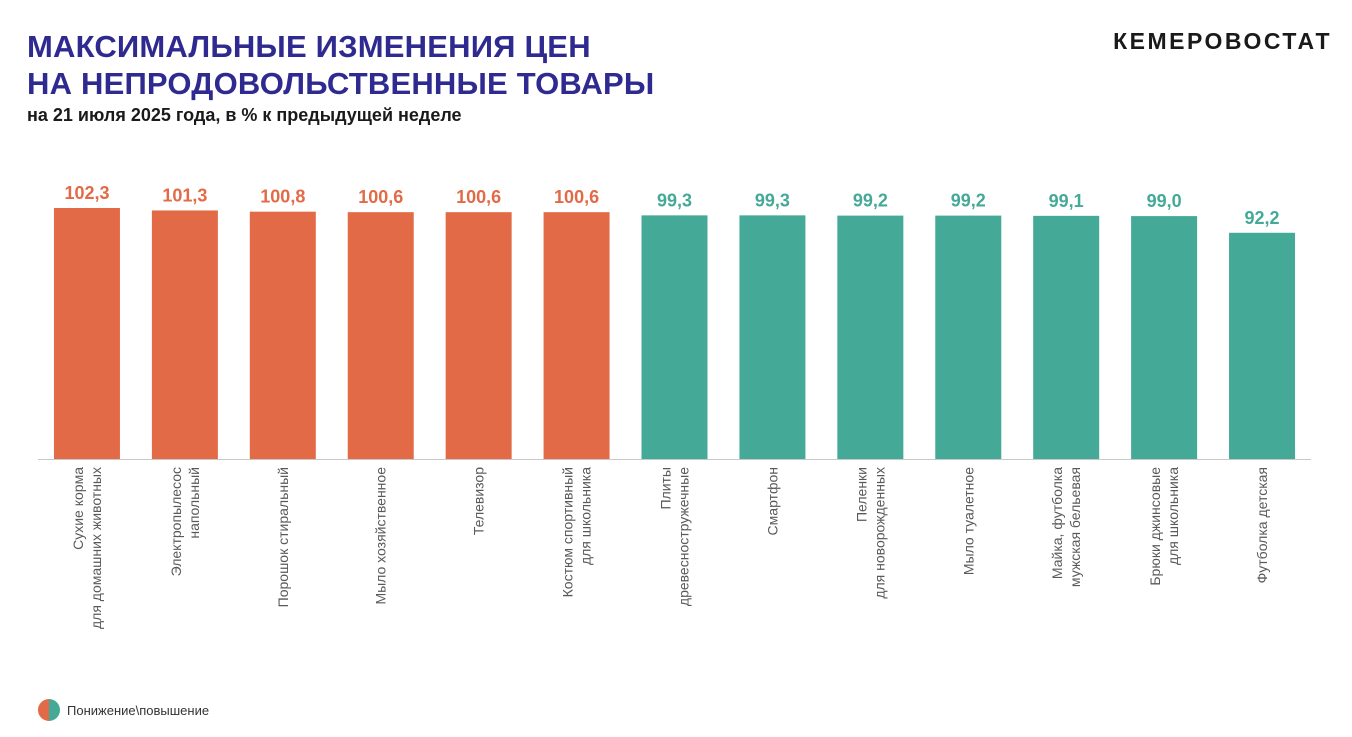 This screenshot has height=737, width=1352. Describe the element at coordinates (341, 83) in the screenshot. I see `title-line-2: НА НЕПРОДОВОЛЬСТВЕННЫЕ ТОВАРЫ` at that location.